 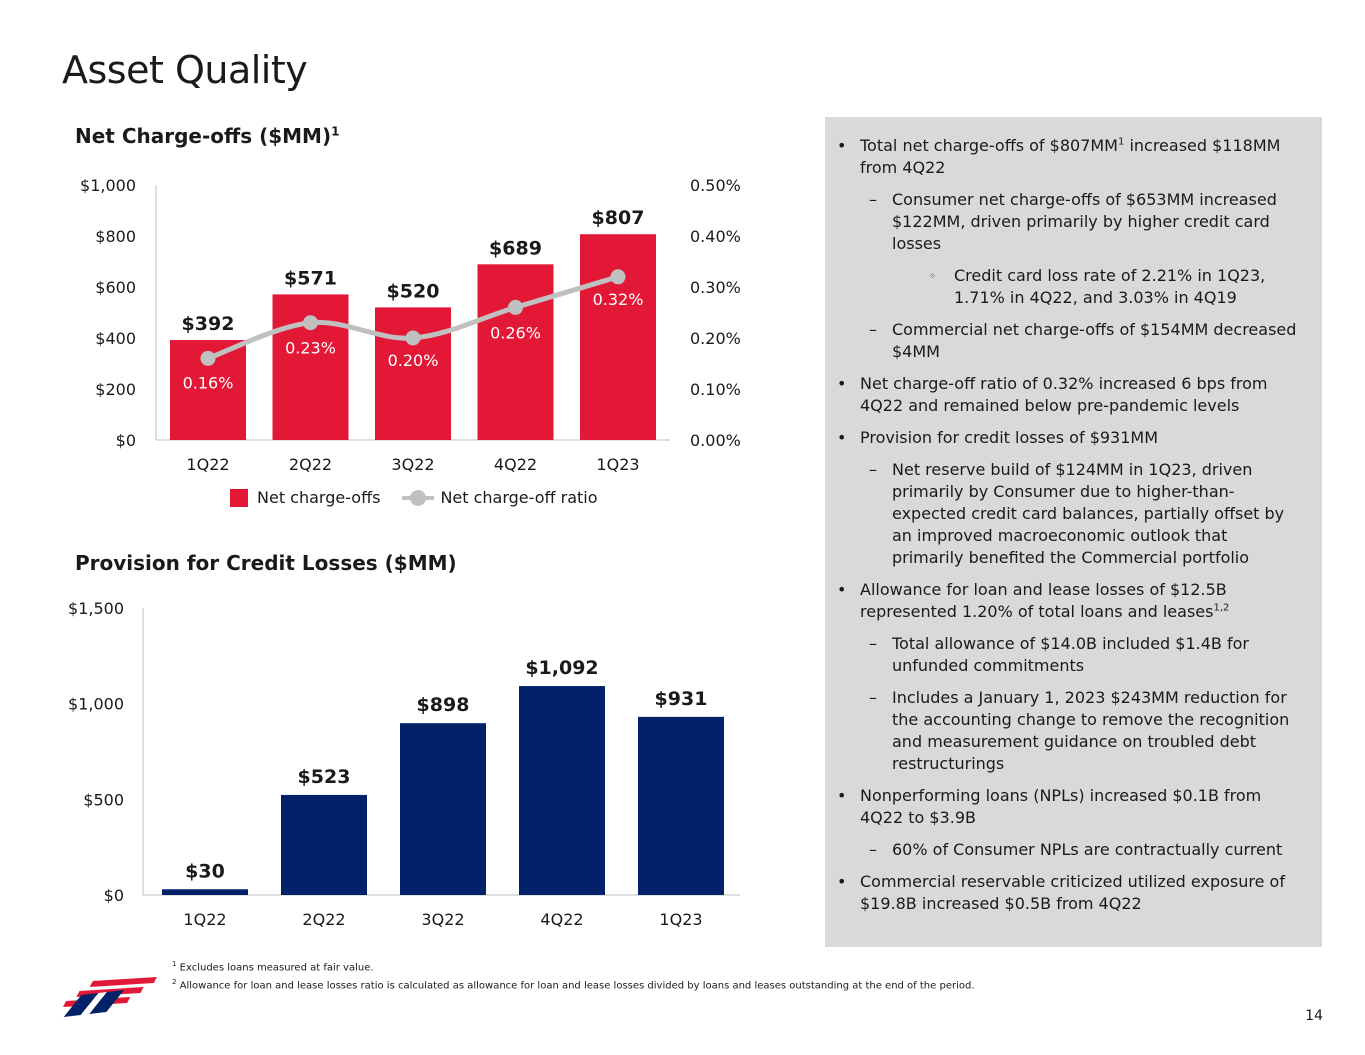 I want to click on y-tick-label: $500, so click(x=103, y=799).